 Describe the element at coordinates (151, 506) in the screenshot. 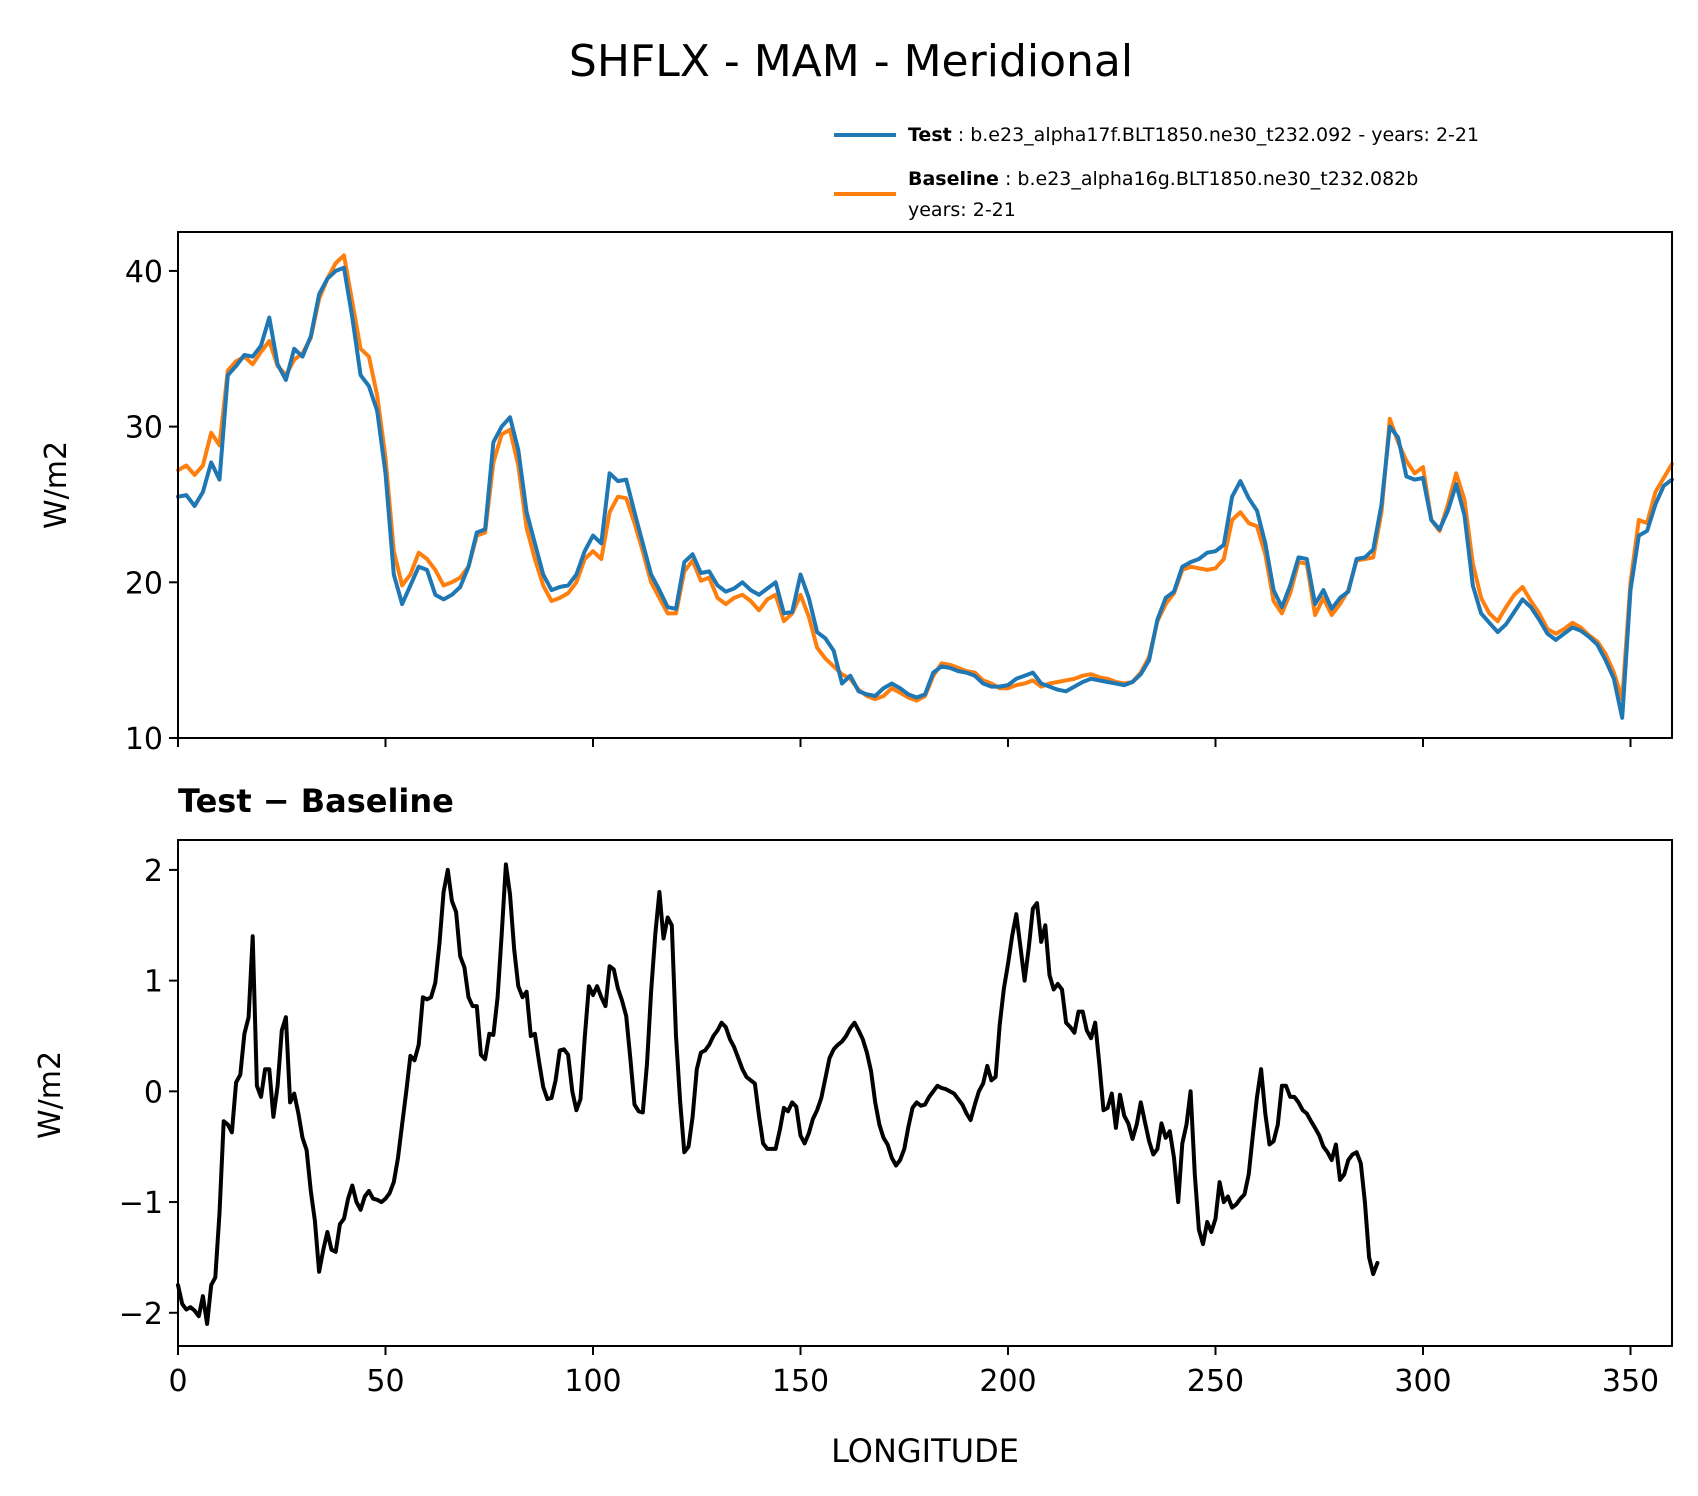

I see `top-y-ticks: 10 20 30 40` at that location.